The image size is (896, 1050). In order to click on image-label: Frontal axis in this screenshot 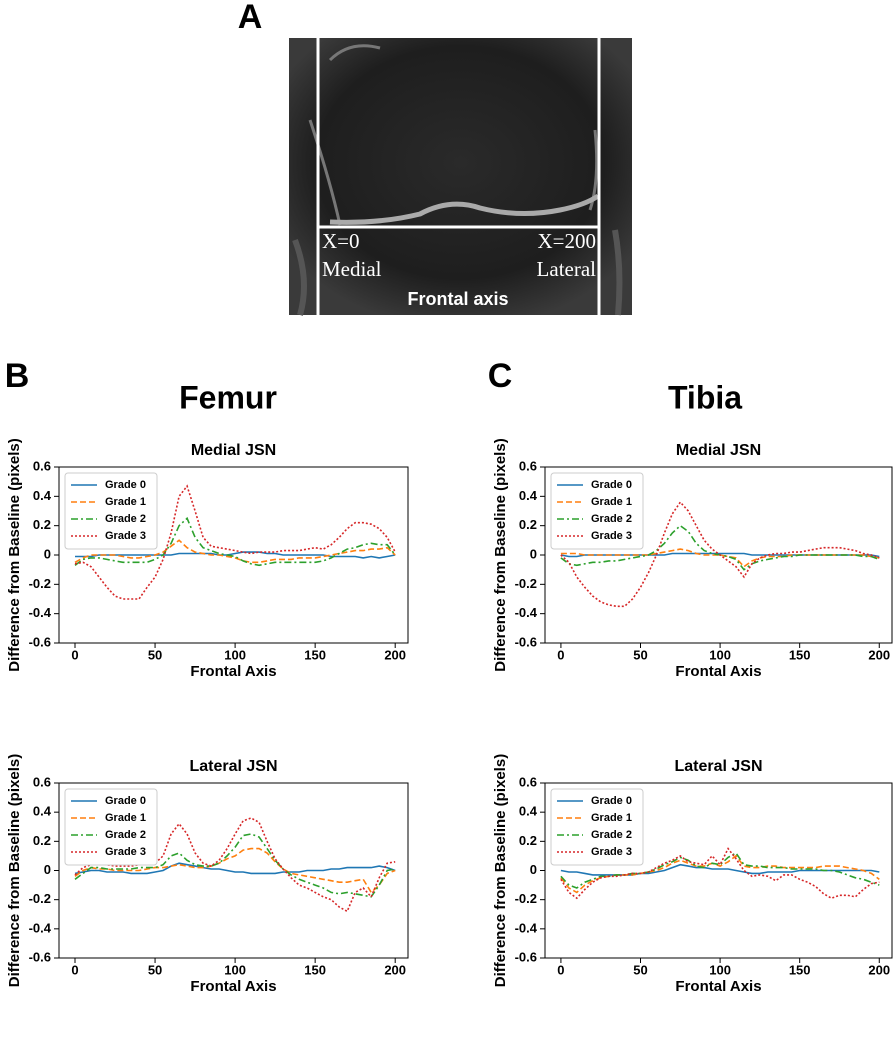, I will do `click(457, 299)`.